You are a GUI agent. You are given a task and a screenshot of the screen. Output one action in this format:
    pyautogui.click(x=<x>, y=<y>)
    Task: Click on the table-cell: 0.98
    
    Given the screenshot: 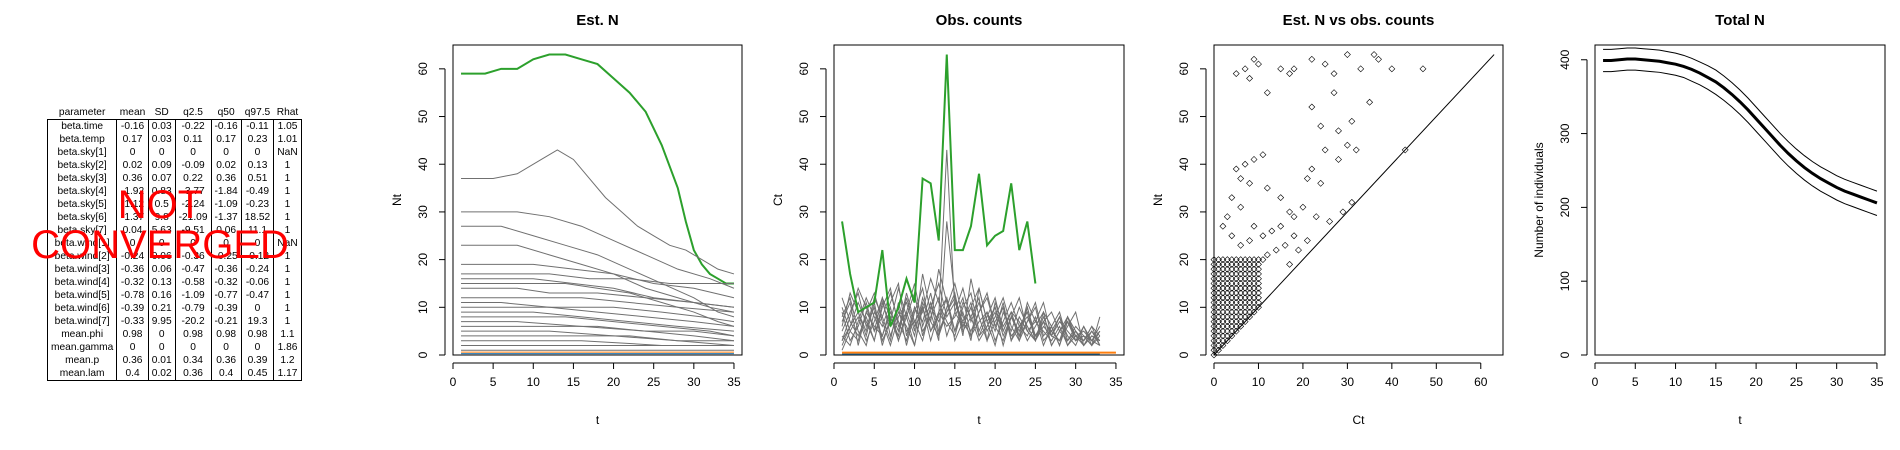 What is the action you would take?
    pyautogui.click(x=192, y=334)
    